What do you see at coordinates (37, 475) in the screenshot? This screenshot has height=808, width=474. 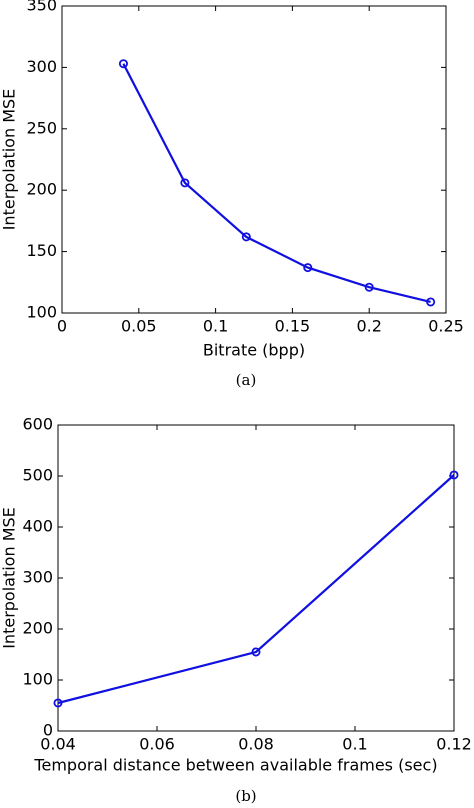 I see `y-tick-label: 500` at bounding box center [37, 475].